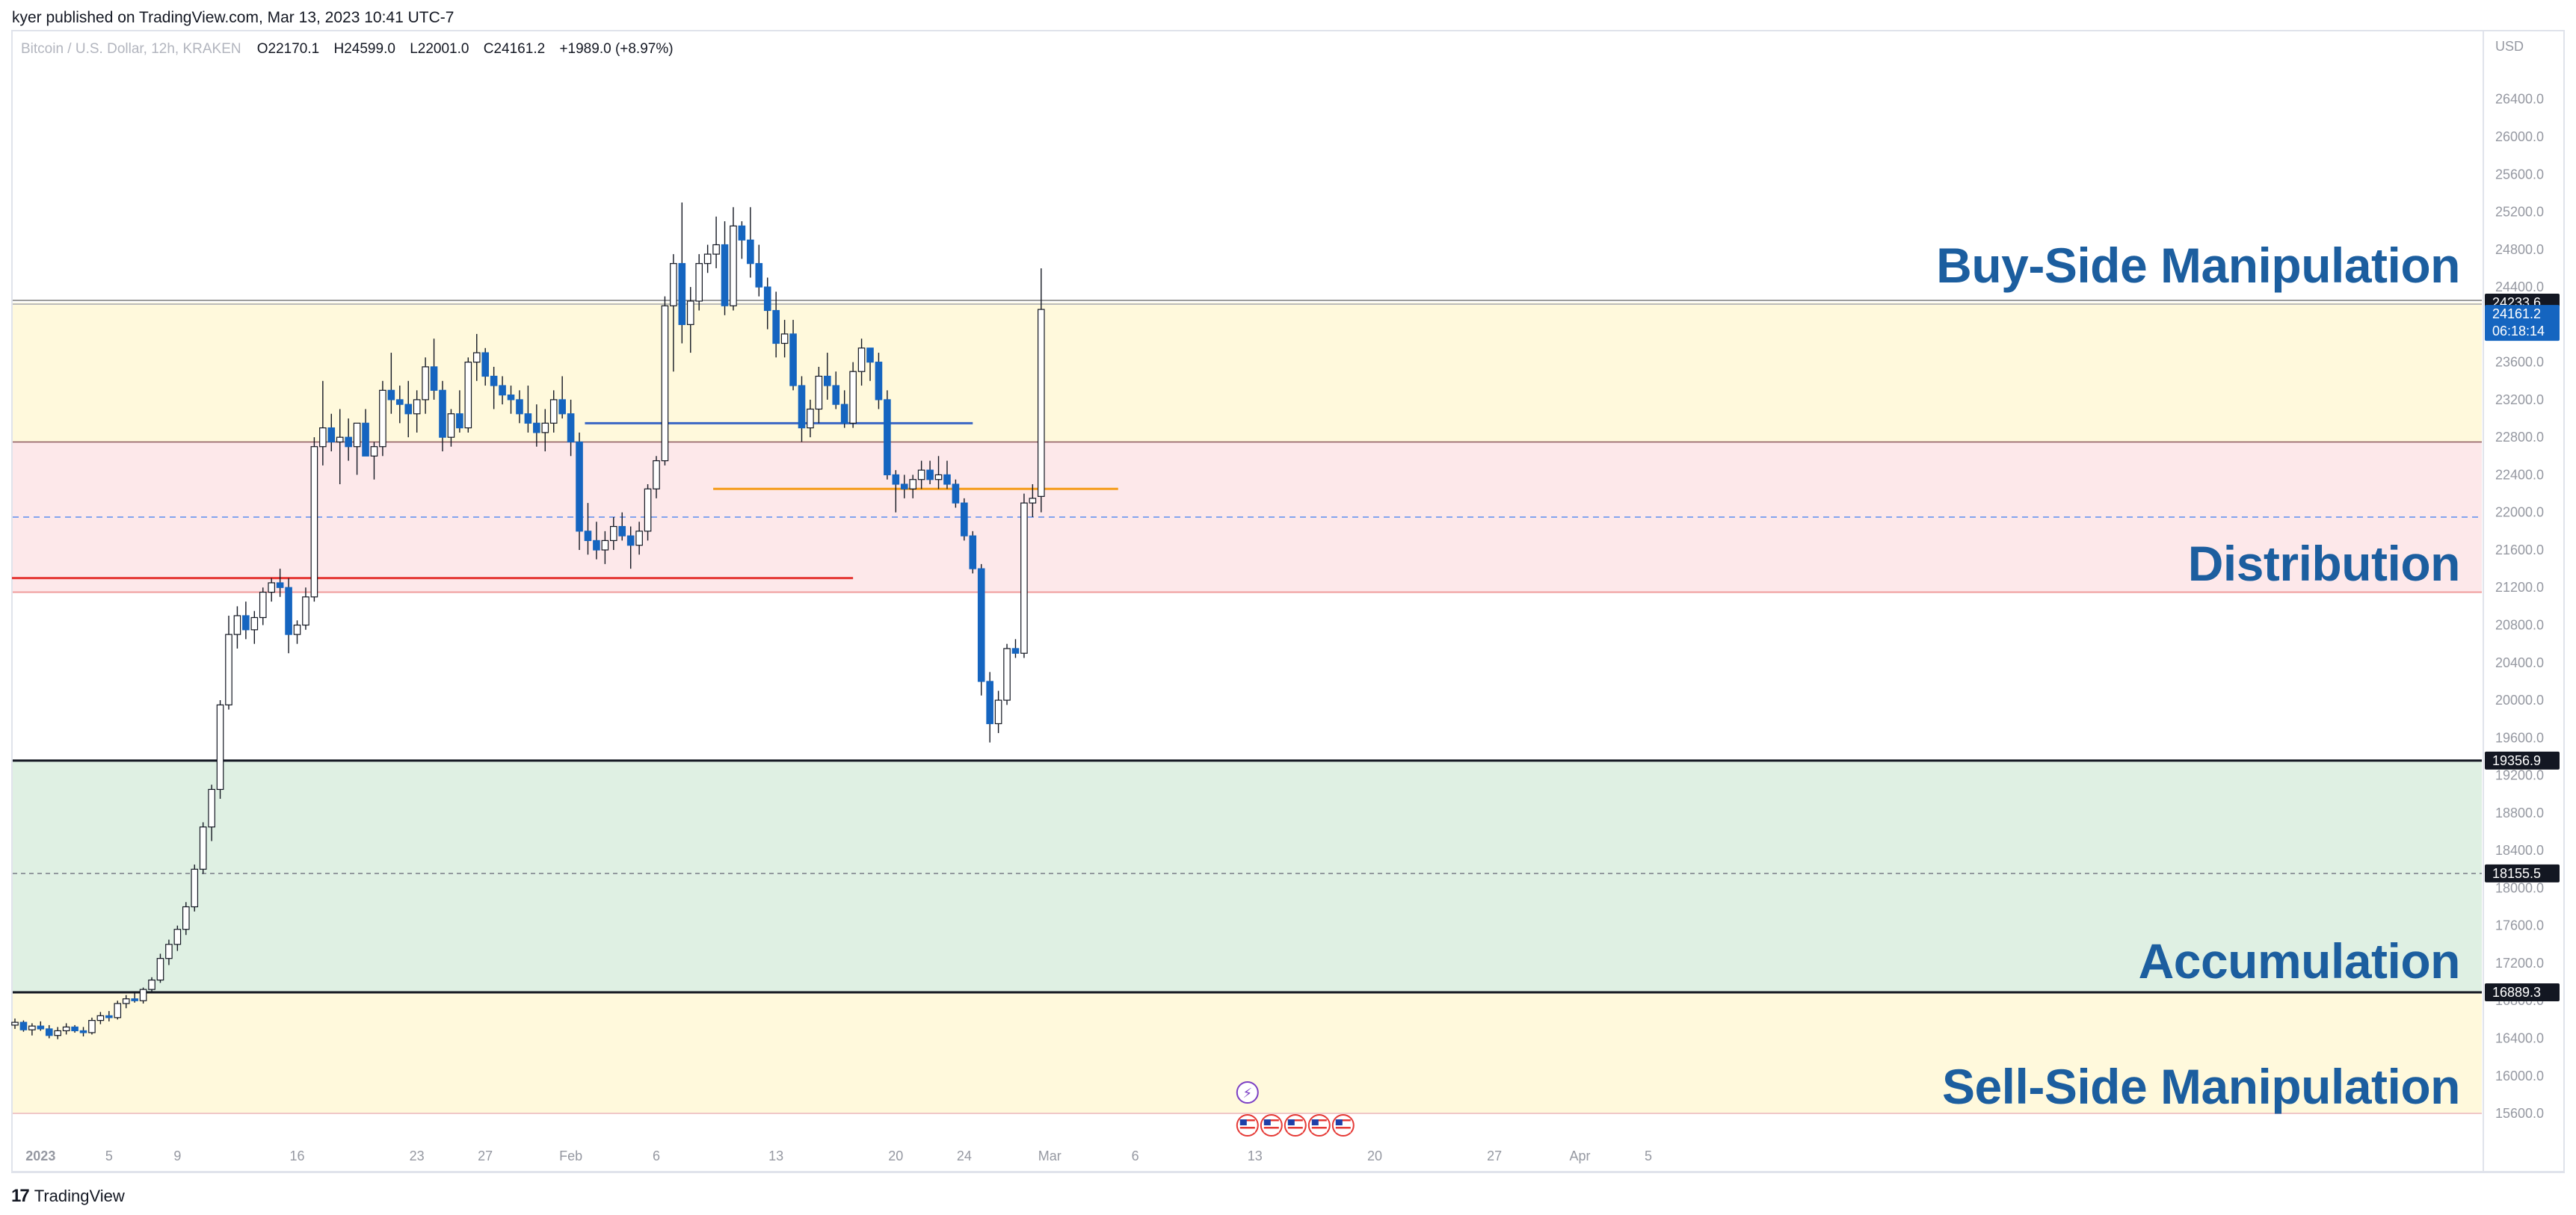  I want to click on time-tick-label: Mar, so click(1049, 1155).